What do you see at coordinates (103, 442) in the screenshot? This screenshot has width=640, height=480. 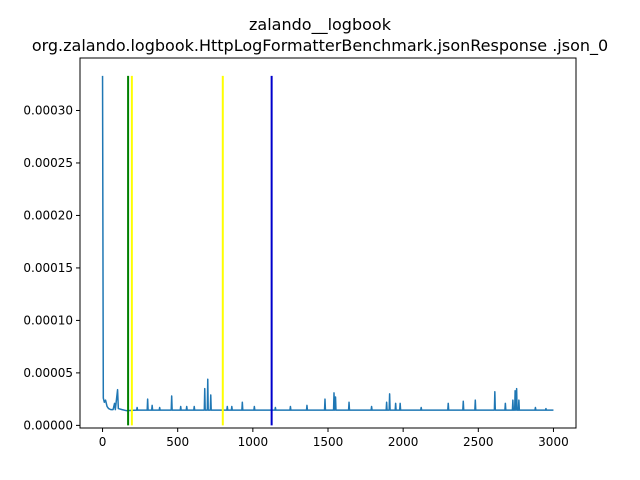 I see `x-tick-label: 0` at bounding box center [103, 442].